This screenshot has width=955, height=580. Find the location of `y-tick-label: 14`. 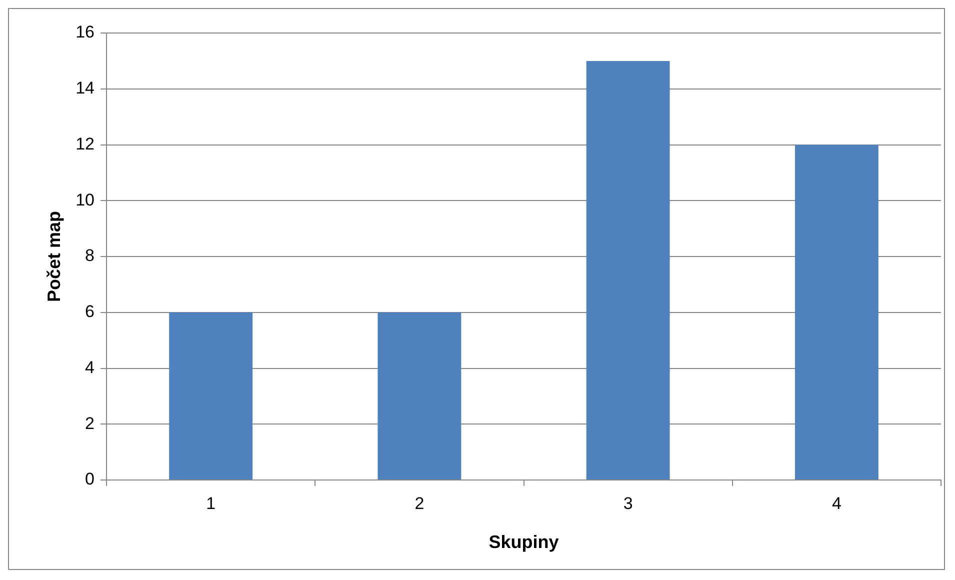

y-tick-label: 14 is located at coordinates (85, 88).